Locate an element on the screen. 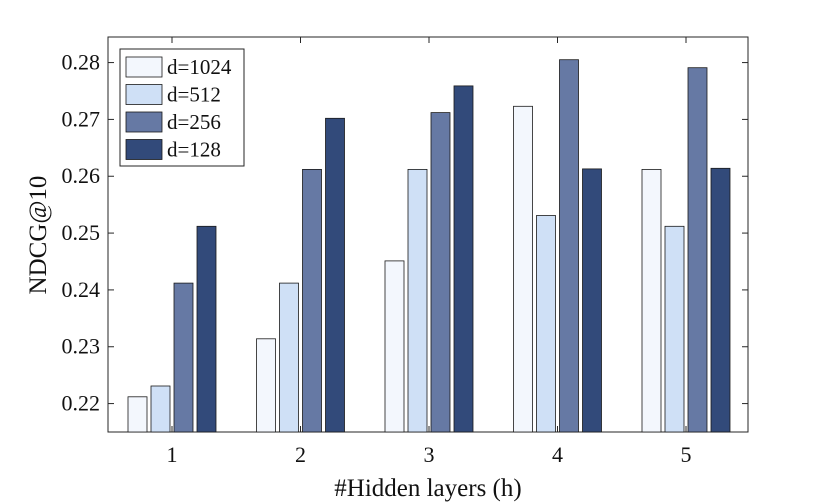 The width and height of the screenshot is (830, 503). bar-d1024-h4 is located at coordinates (523, 269).